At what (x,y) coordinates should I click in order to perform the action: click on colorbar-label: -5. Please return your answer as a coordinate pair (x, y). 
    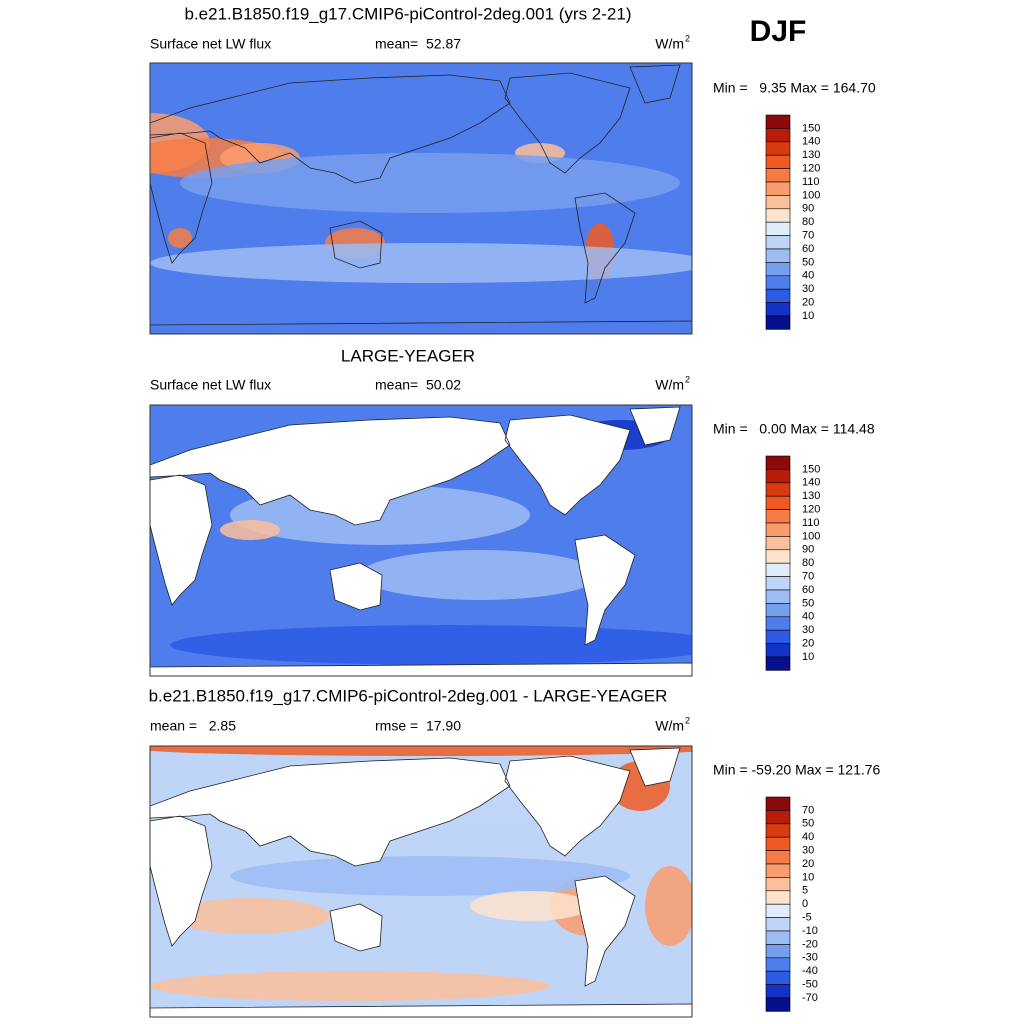
    Looking at the image, I should click on (807, 918).